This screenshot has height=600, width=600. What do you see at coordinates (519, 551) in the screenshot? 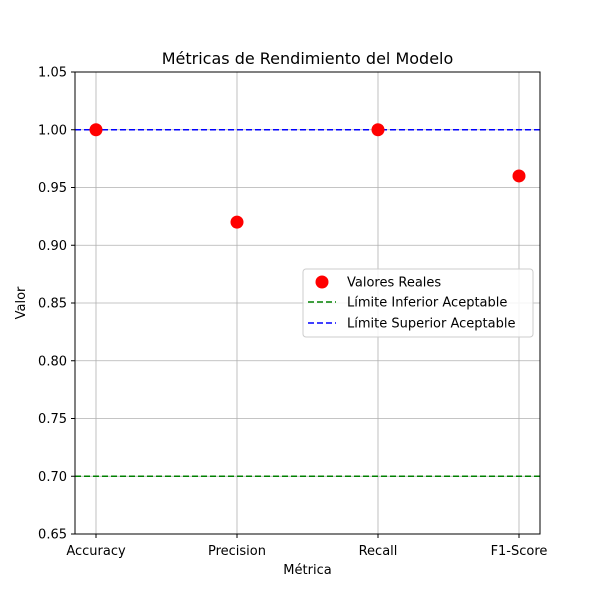
I see `x-tick-label: F1-Score` at bounding box center [519, 551].